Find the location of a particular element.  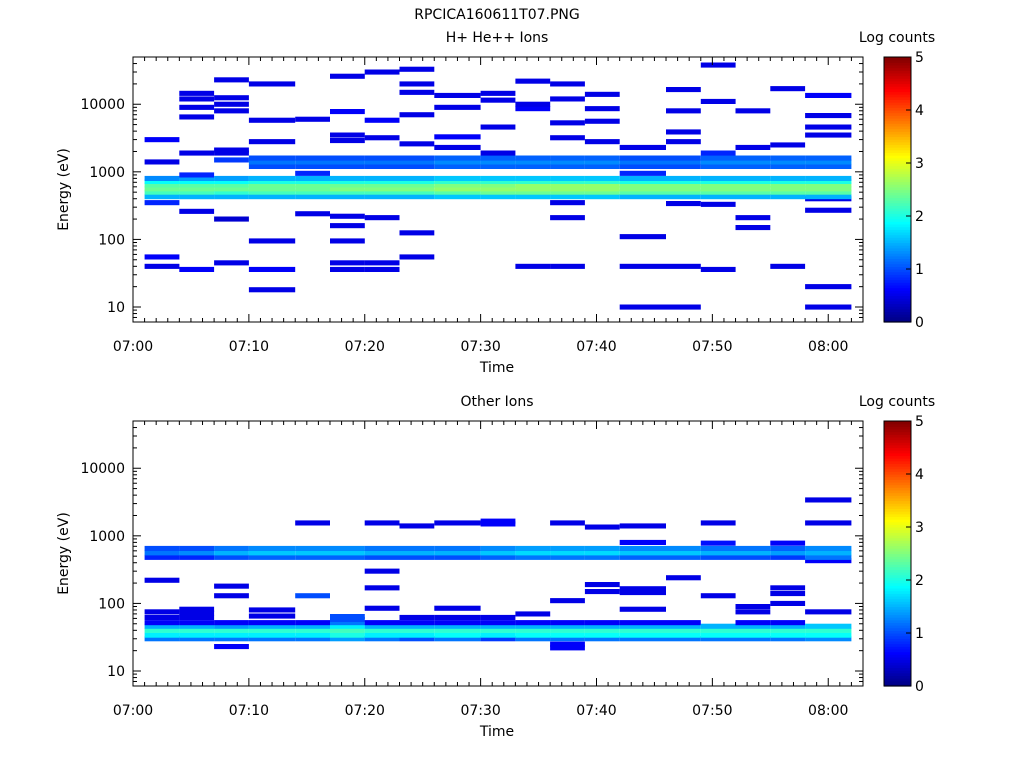

y-axis-label: Energy (eV) is located at coordinates (64, 553).